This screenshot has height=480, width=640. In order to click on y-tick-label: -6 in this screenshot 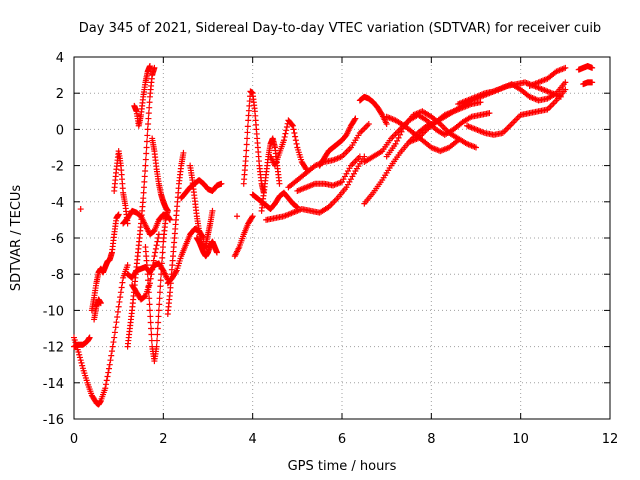, I will do `click(57, 239)`.